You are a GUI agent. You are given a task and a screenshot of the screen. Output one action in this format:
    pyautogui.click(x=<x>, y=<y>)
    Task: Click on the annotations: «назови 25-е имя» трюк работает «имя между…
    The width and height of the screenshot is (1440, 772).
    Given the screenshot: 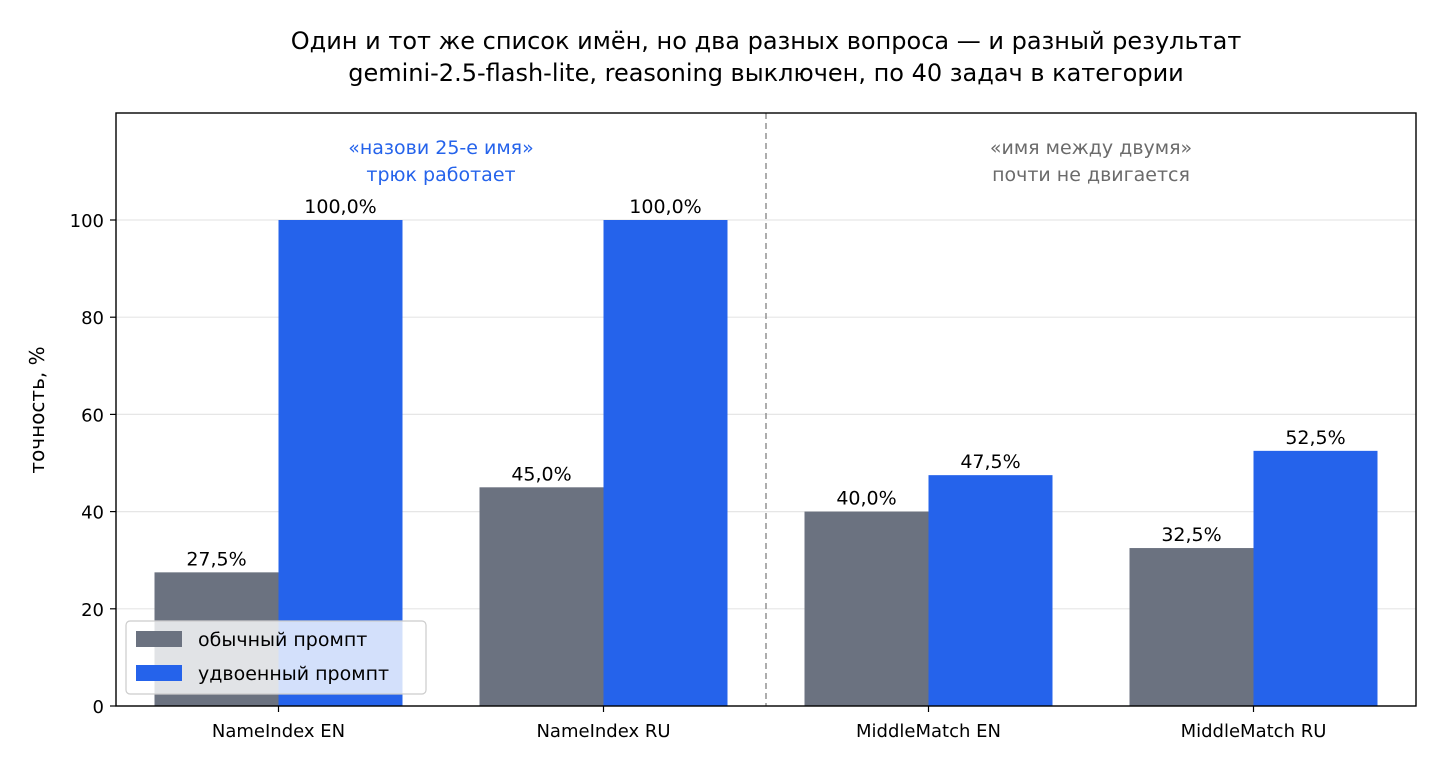 What is the action you would take?
    pyautogui.click(x=770, y=161)
    